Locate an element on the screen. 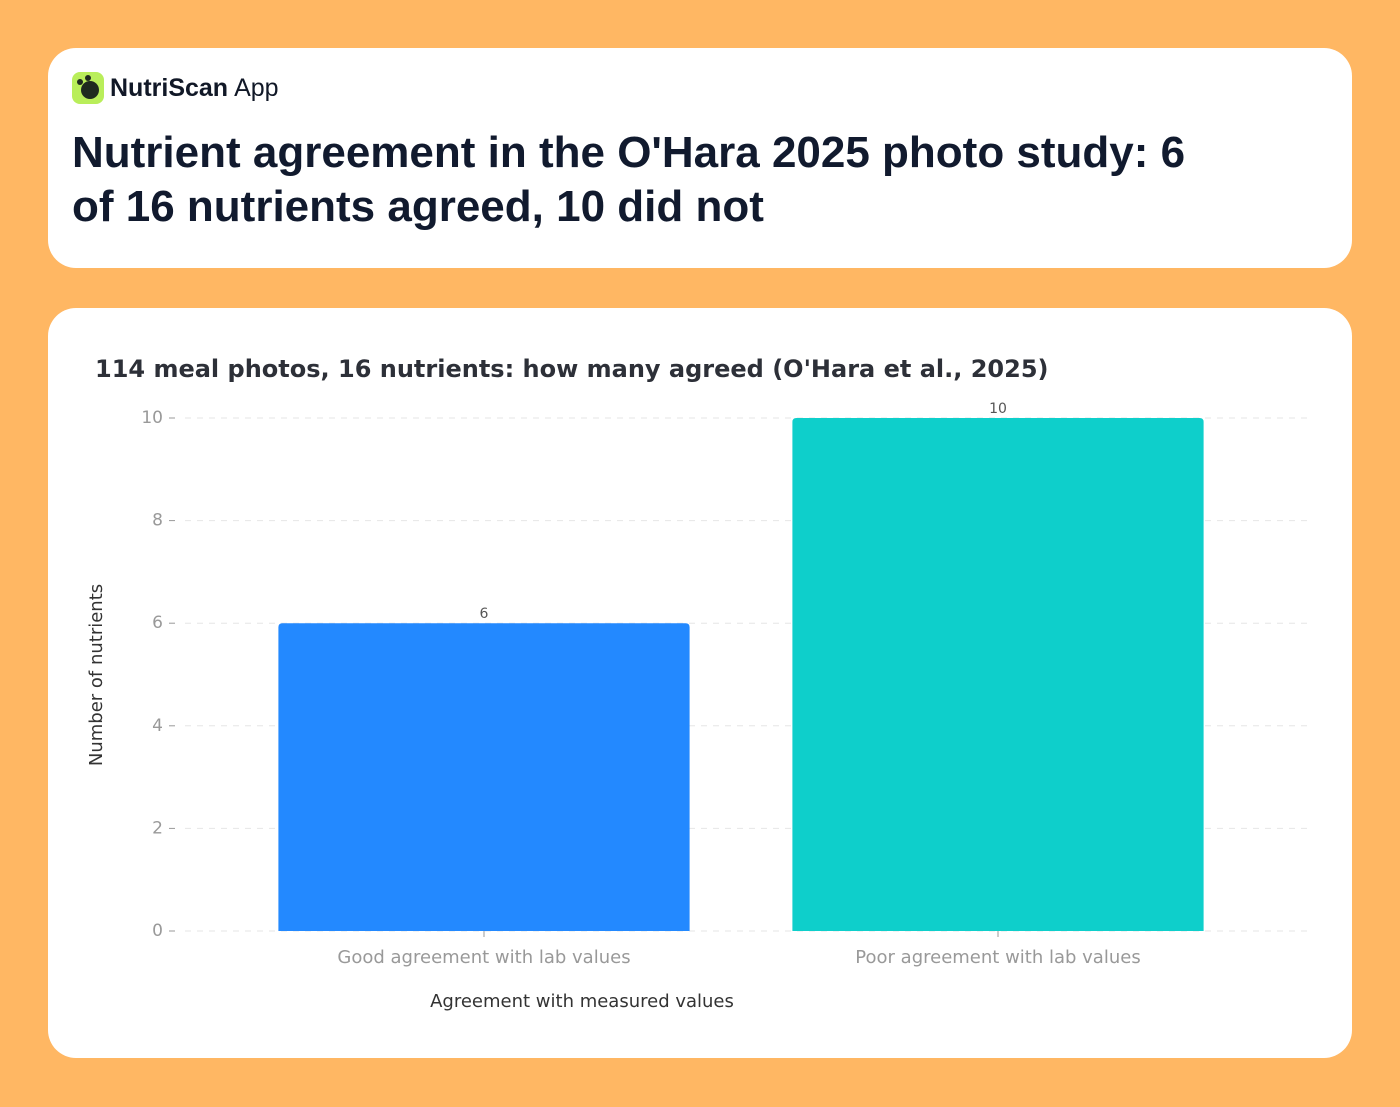  x-tick-label: Poor agreement with lab values is located at coordinates (997, 957).